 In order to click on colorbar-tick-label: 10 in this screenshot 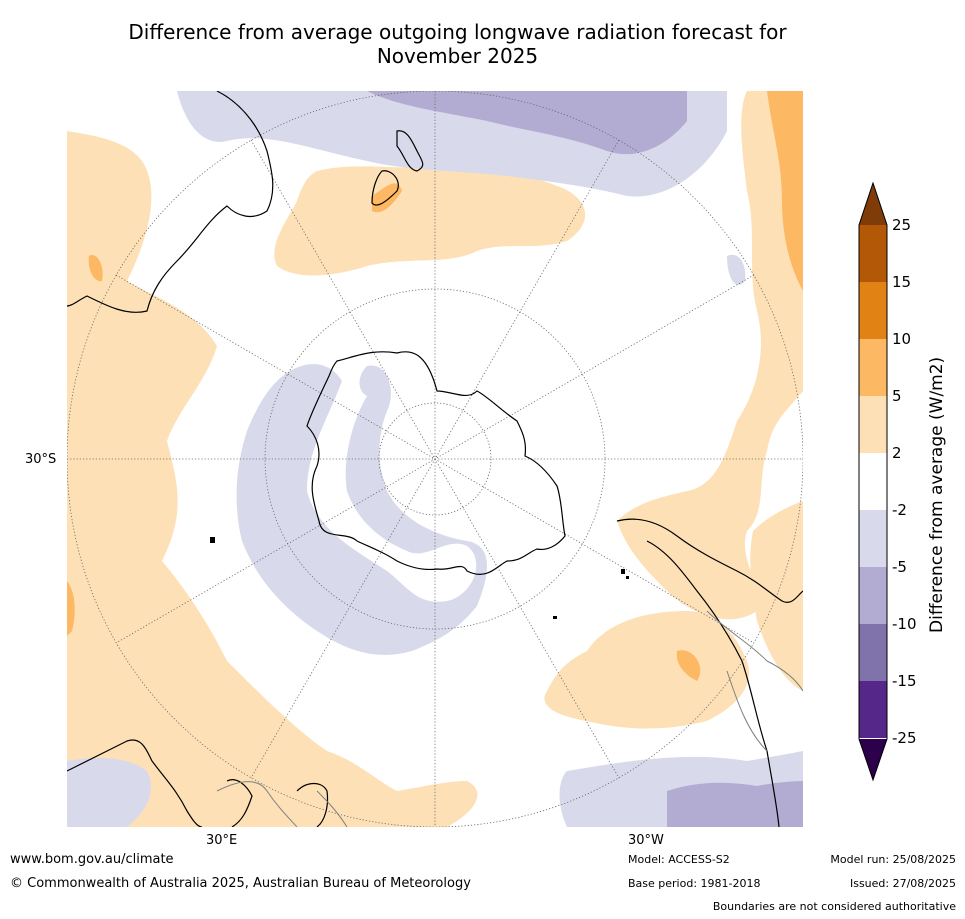, I will do `click(902, 339)`.